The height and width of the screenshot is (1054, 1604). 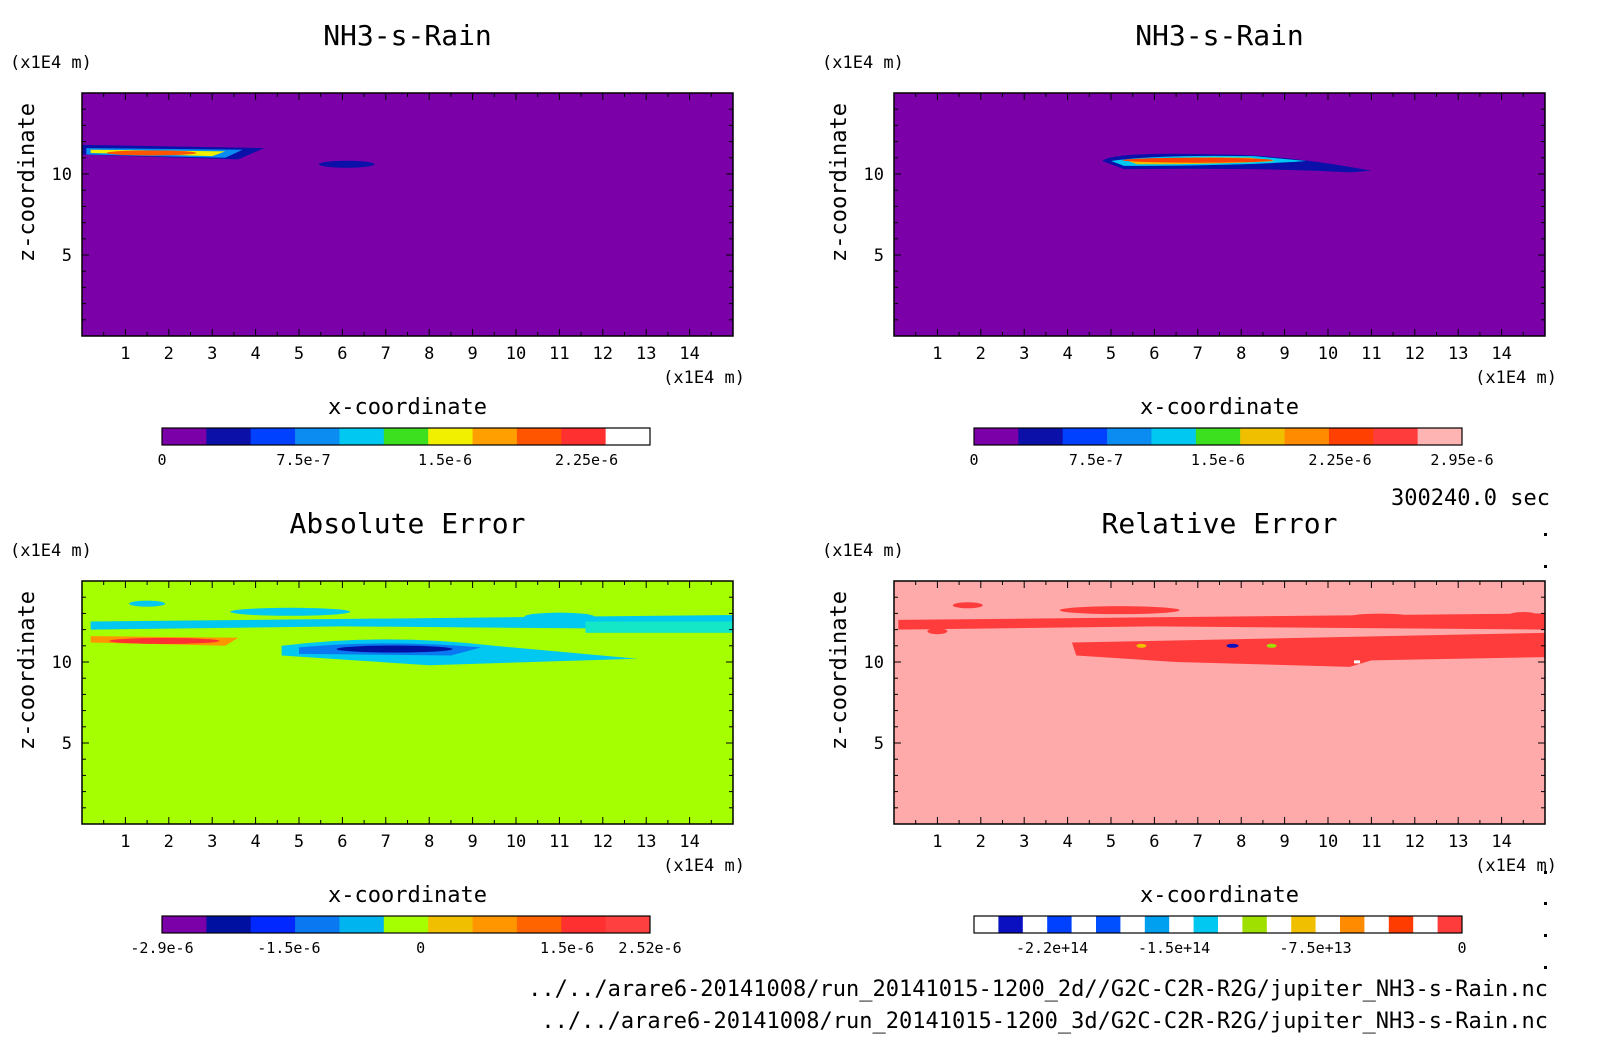 I want to click on rel-error-spot, so click(x=1232, y=645).